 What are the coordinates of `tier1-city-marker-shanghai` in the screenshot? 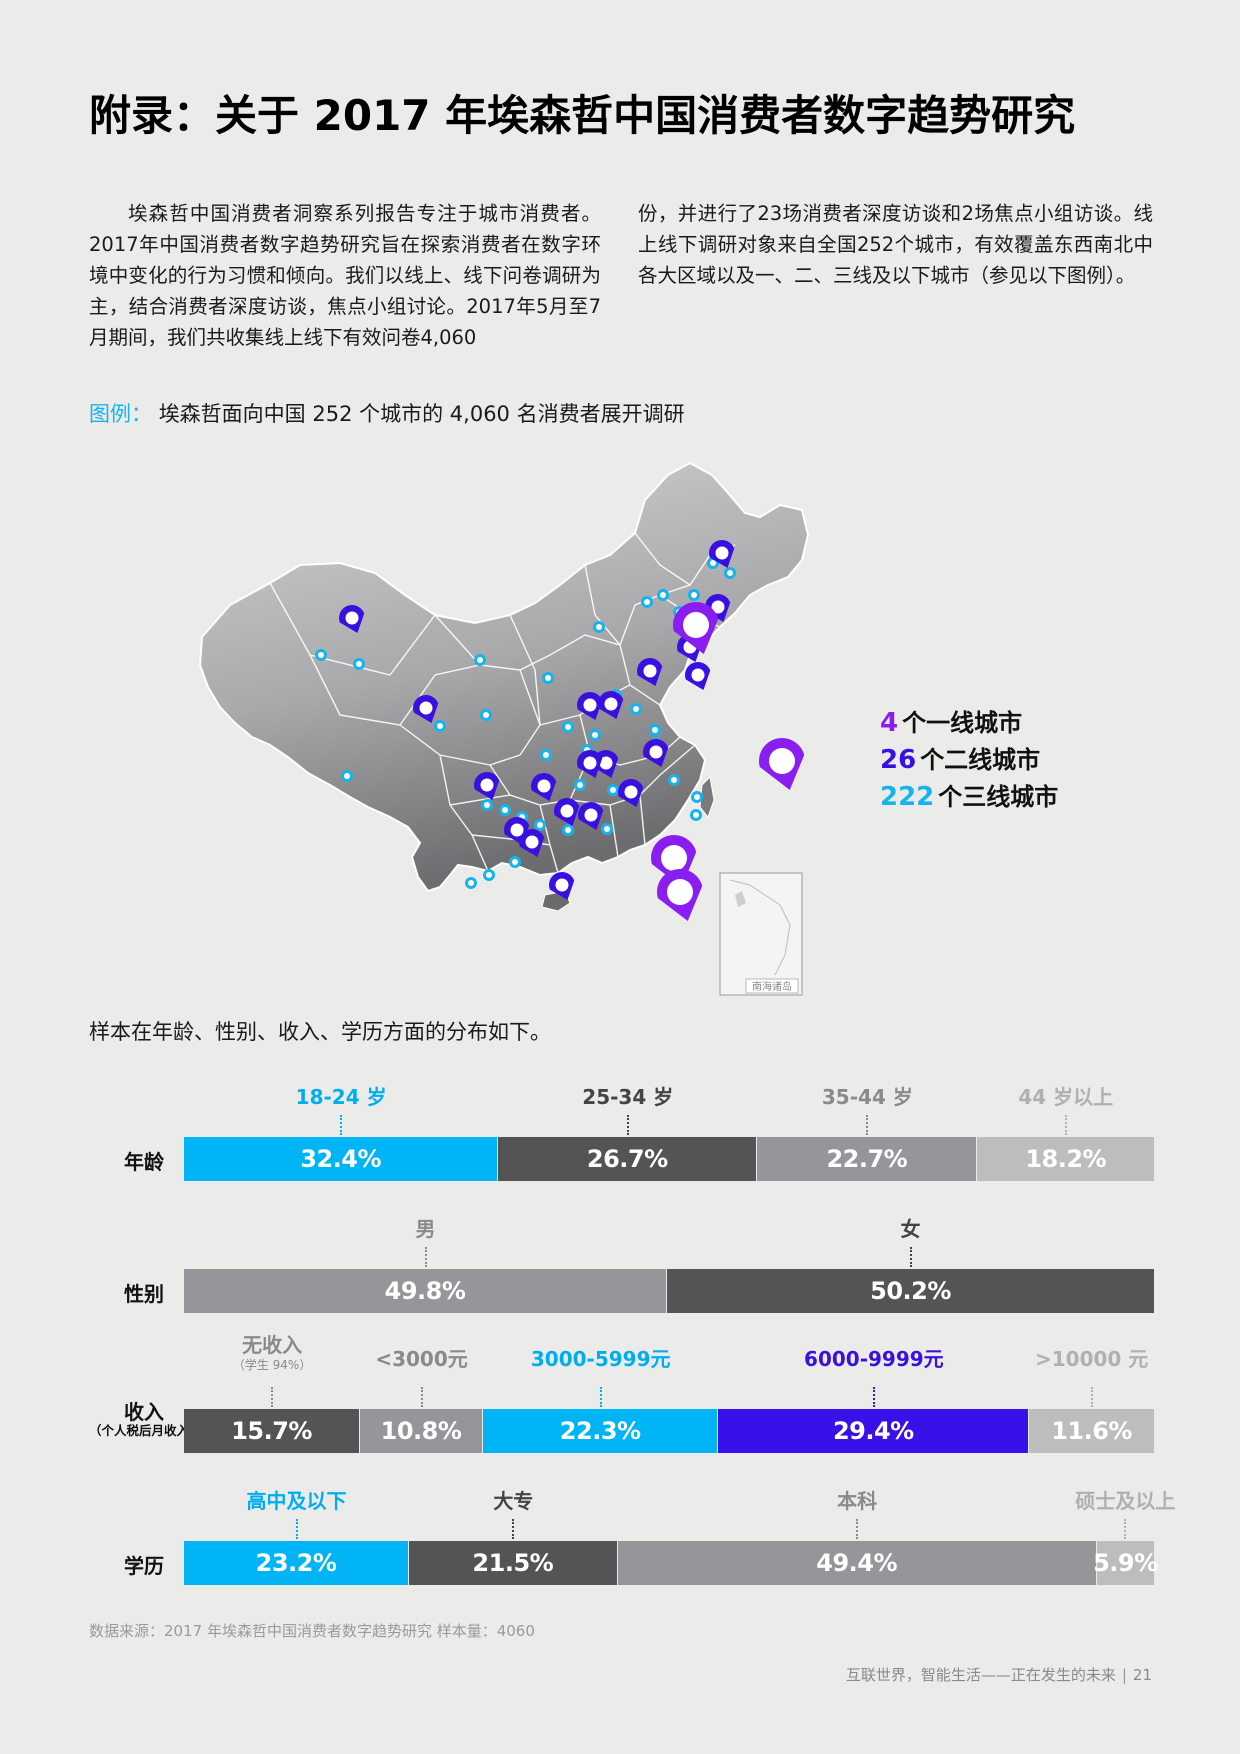 It's located at (782, 764).